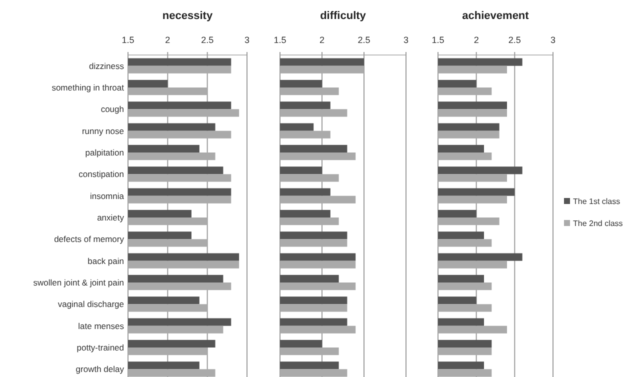 This screenshot has height=377, width=630. What do you see at coordinates (88, 87) in the screenshot?
I see `y-tick-label: something in throat` at bounding box center [88, 87].